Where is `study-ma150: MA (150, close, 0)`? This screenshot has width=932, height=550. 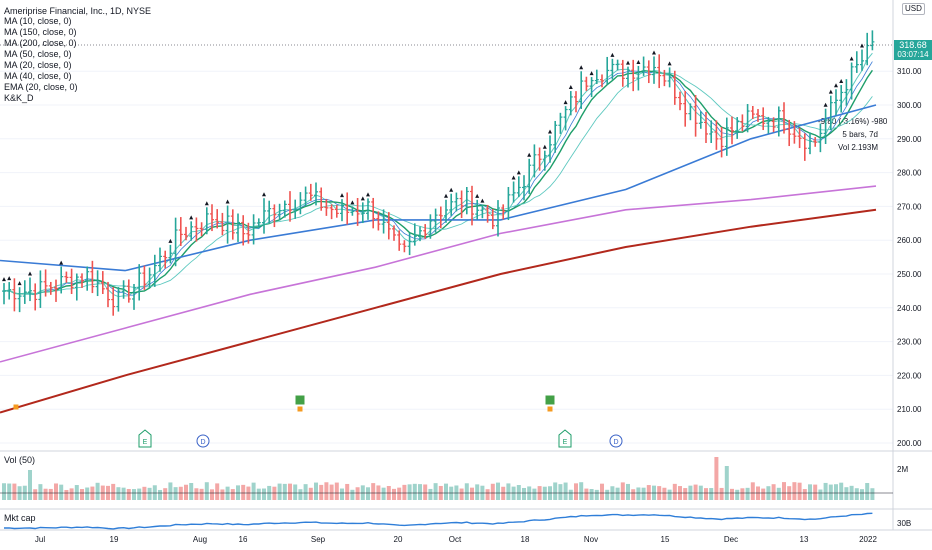
study-ma150: MA (150, close, 0) is located at coordinates (40, 32).